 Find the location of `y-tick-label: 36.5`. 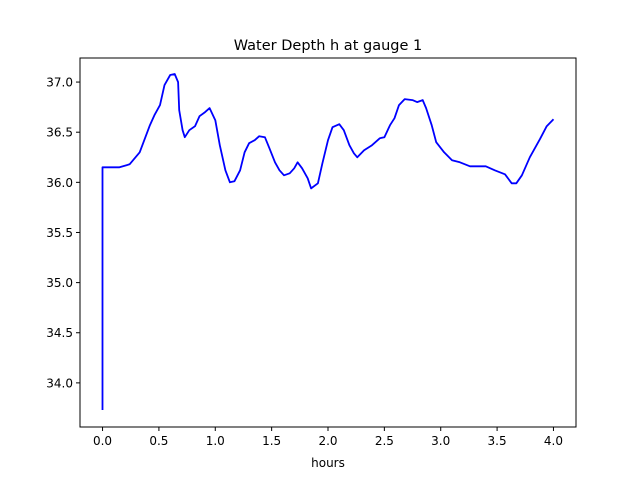

y-tick-label: 36.5 is located at coordinates (59, 133).